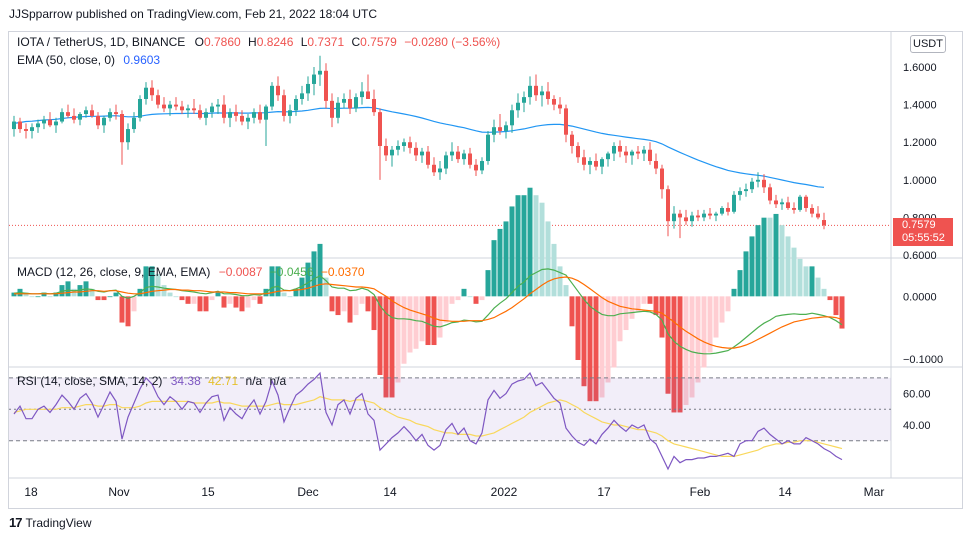 This screenshot has width=972, height=541. Describe the element at coordinates (920, 256) in the screenshot. I see `price-tick-label: 0.6000` at that location.